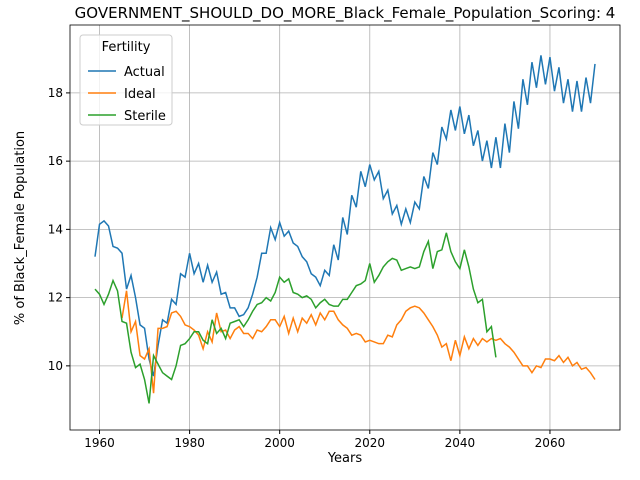  Describe the element at coordinates (550, 443) in the screenshot. I see `x-tick-label: 2060` at that location.